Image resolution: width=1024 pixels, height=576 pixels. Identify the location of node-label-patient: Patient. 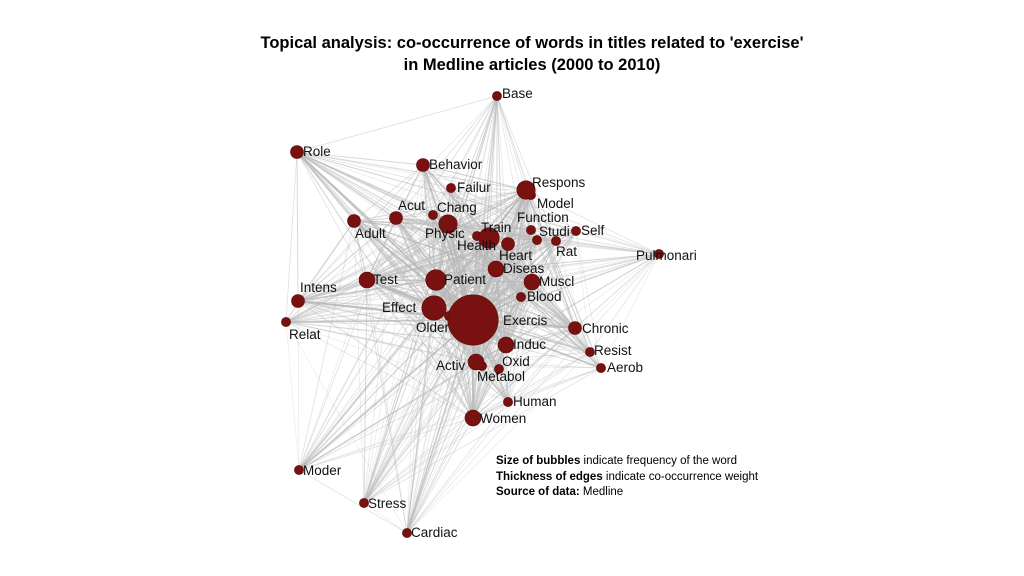
(465, 279).